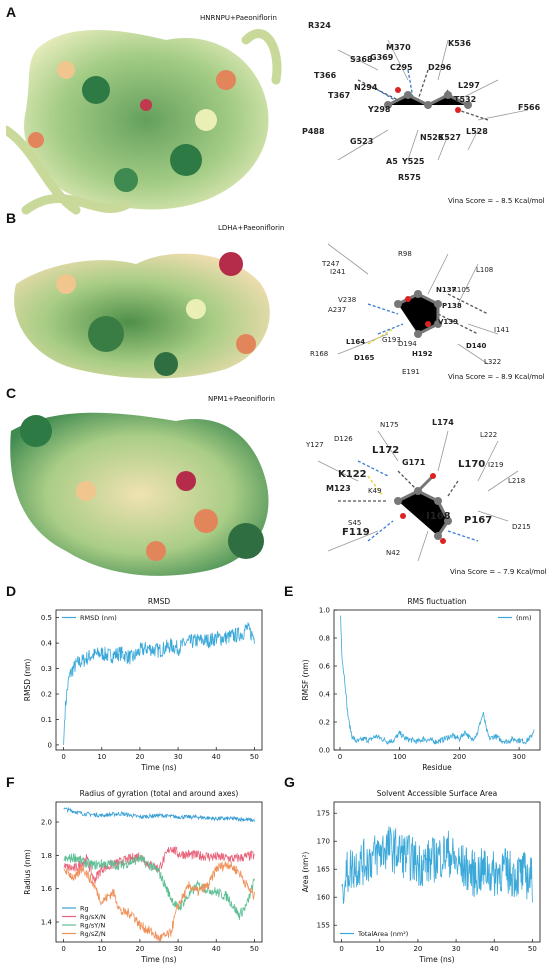 The width and height of the screenshot is (550, 977). What do you see at coordinates (324, 751) in the screenshot?
I see `y-tick-label: 0.0` at bounding box center [324, 751].